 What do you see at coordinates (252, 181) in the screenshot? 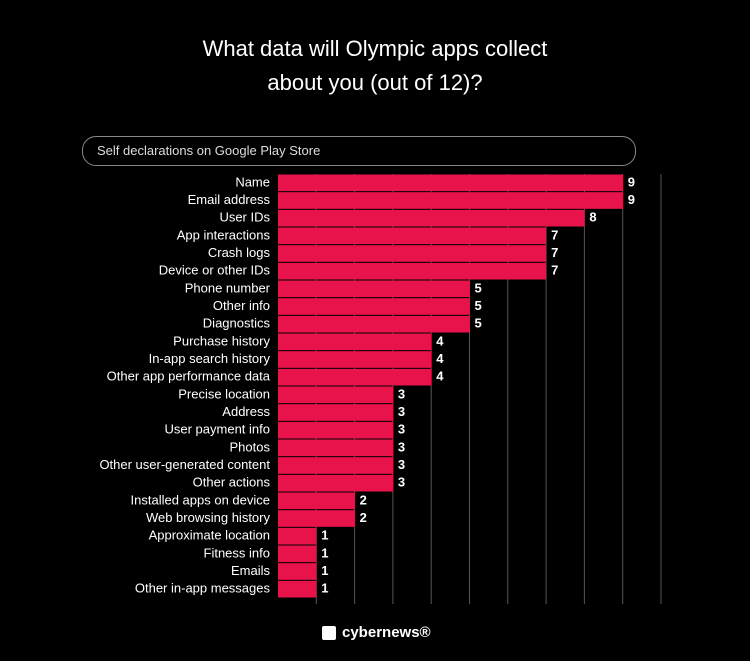
I see `y-tick-label: Name` at bounding box center [252, 181].